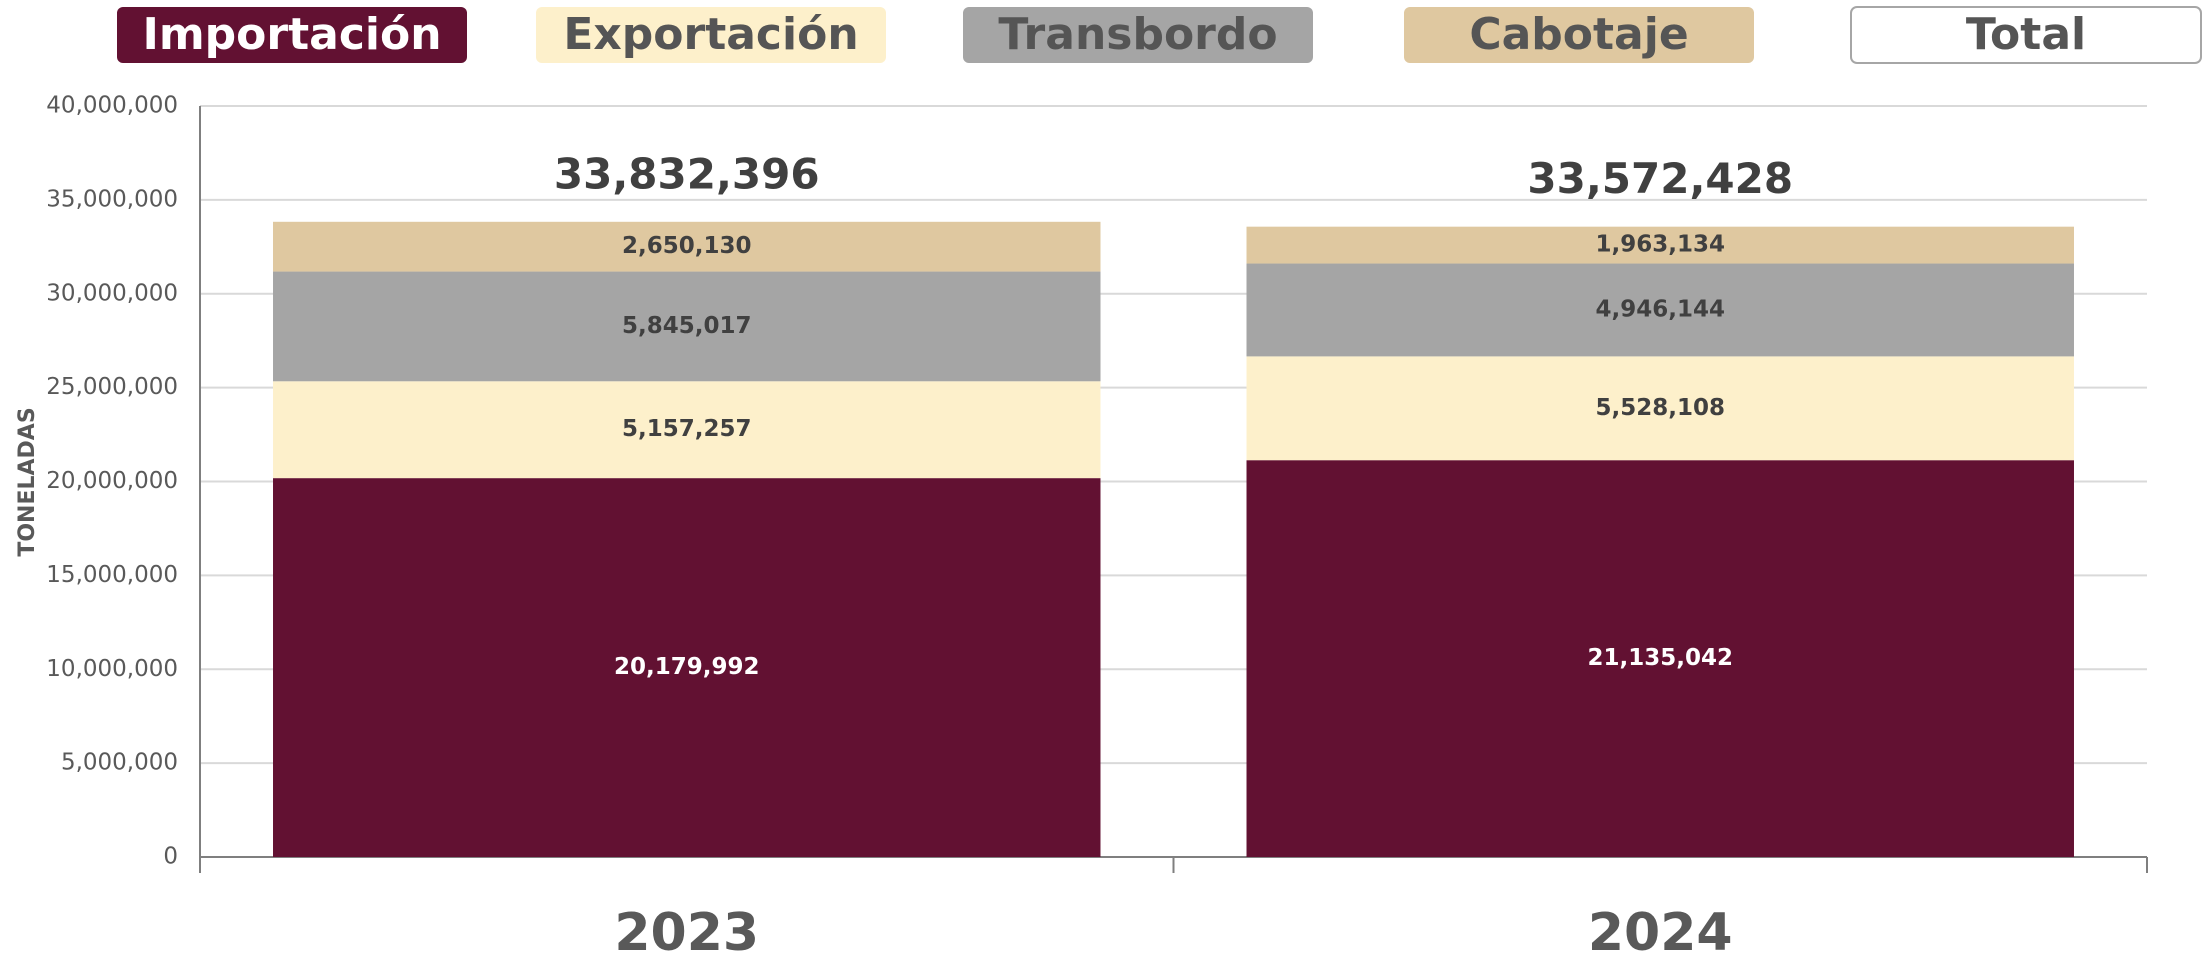 This screenshot has width=2208, height=961. I want to click on y-tick-label: 20,000,000, so click(112, 481).